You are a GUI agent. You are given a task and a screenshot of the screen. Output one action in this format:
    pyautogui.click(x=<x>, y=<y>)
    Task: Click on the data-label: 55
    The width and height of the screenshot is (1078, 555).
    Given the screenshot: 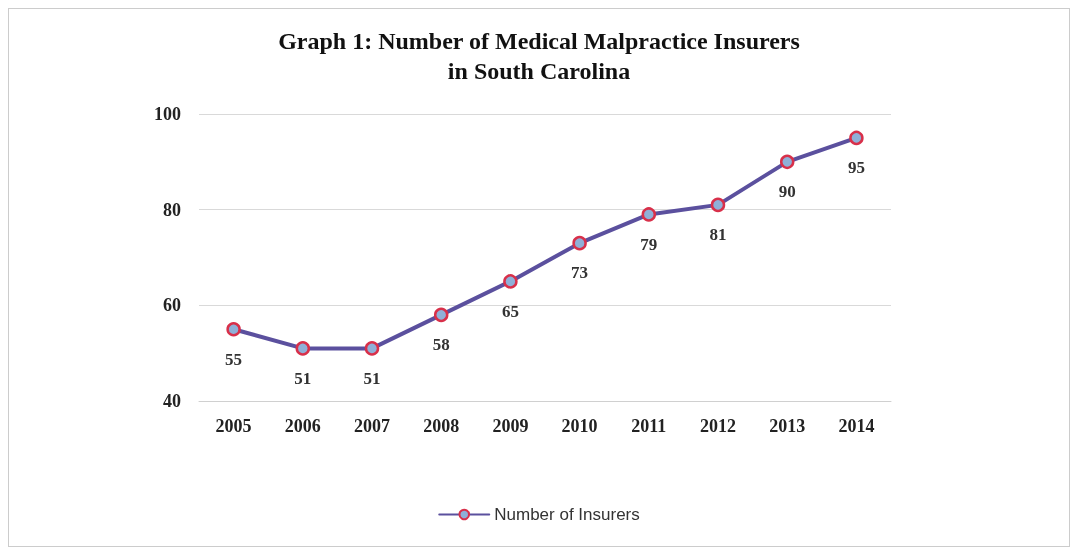 What is the action you would take?
    pyautogui.click(x=234, y=359)
    